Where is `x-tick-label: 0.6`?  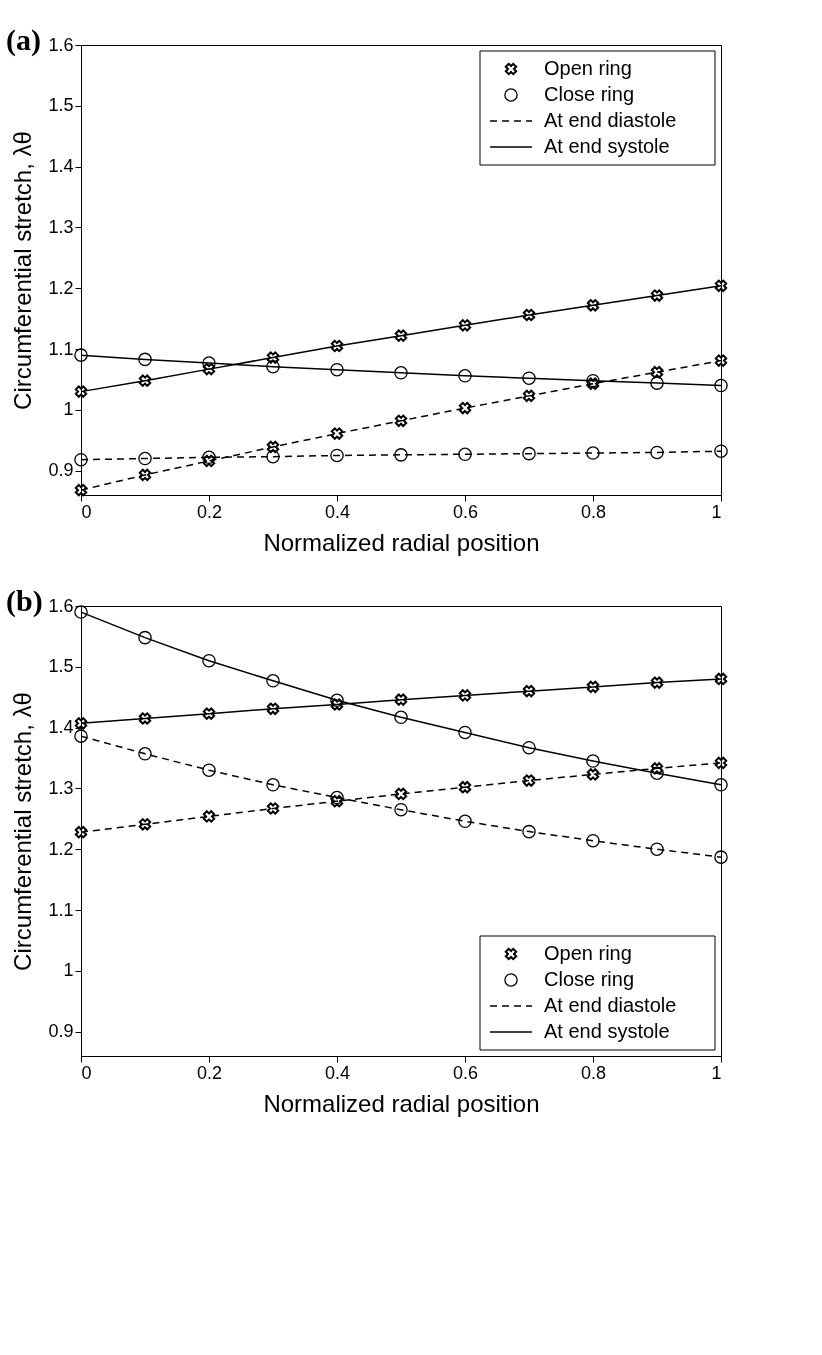 x-tick-label: 0.6 is located at coordinates (465, 511).